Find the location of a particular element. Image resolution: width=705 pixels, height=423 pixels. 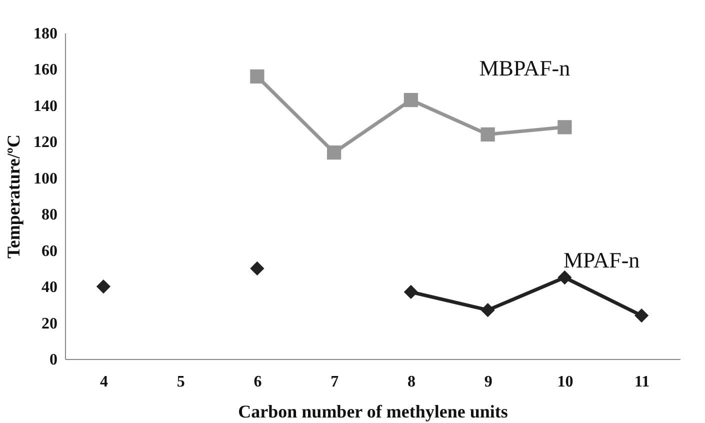

y-tick-label: 60 is located at coordinates (50, 251).